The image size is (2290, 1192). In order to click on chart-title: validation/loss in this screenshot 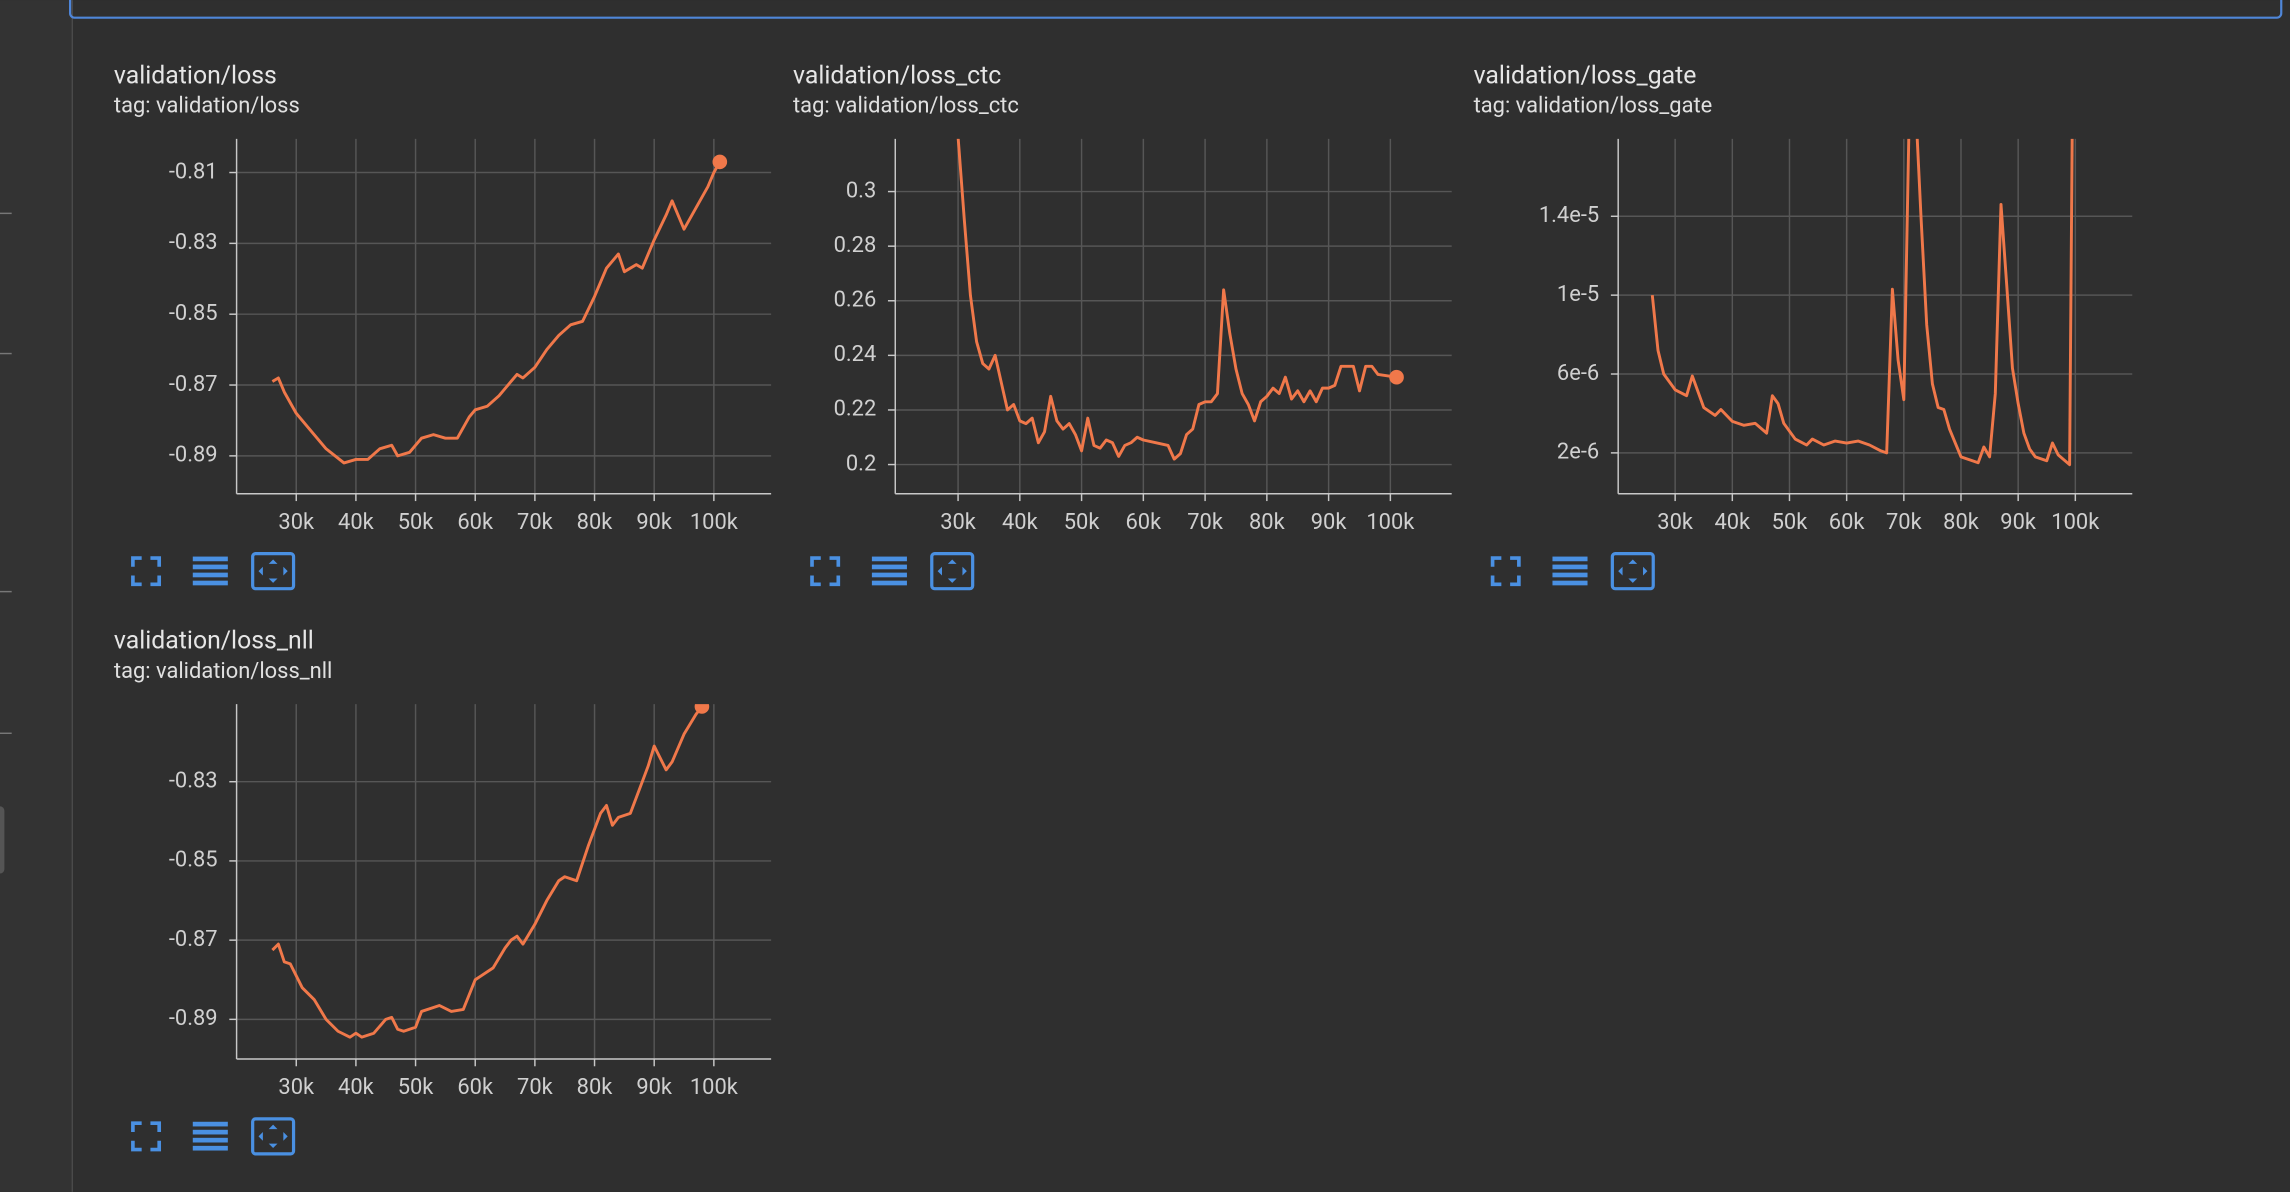, I will do `click(195, 75)`.